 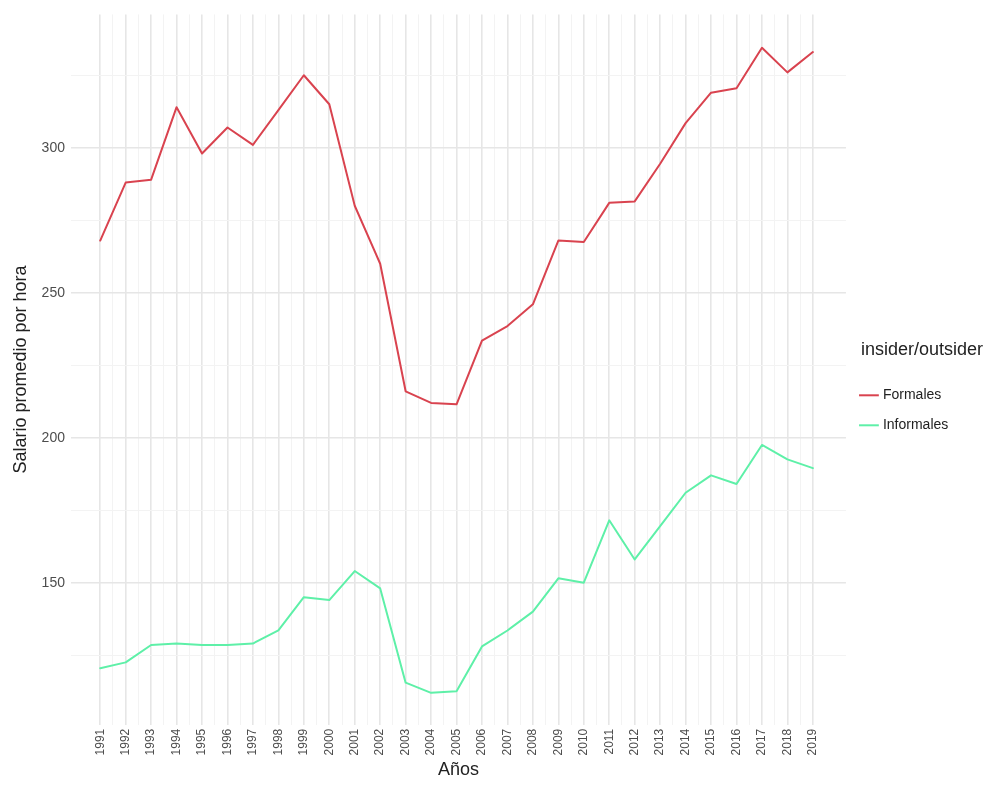 What do you see at coordinates (557, 742) in the screenshot?
I see `x-tick-label: 2009` at bounding box center [557, 742].